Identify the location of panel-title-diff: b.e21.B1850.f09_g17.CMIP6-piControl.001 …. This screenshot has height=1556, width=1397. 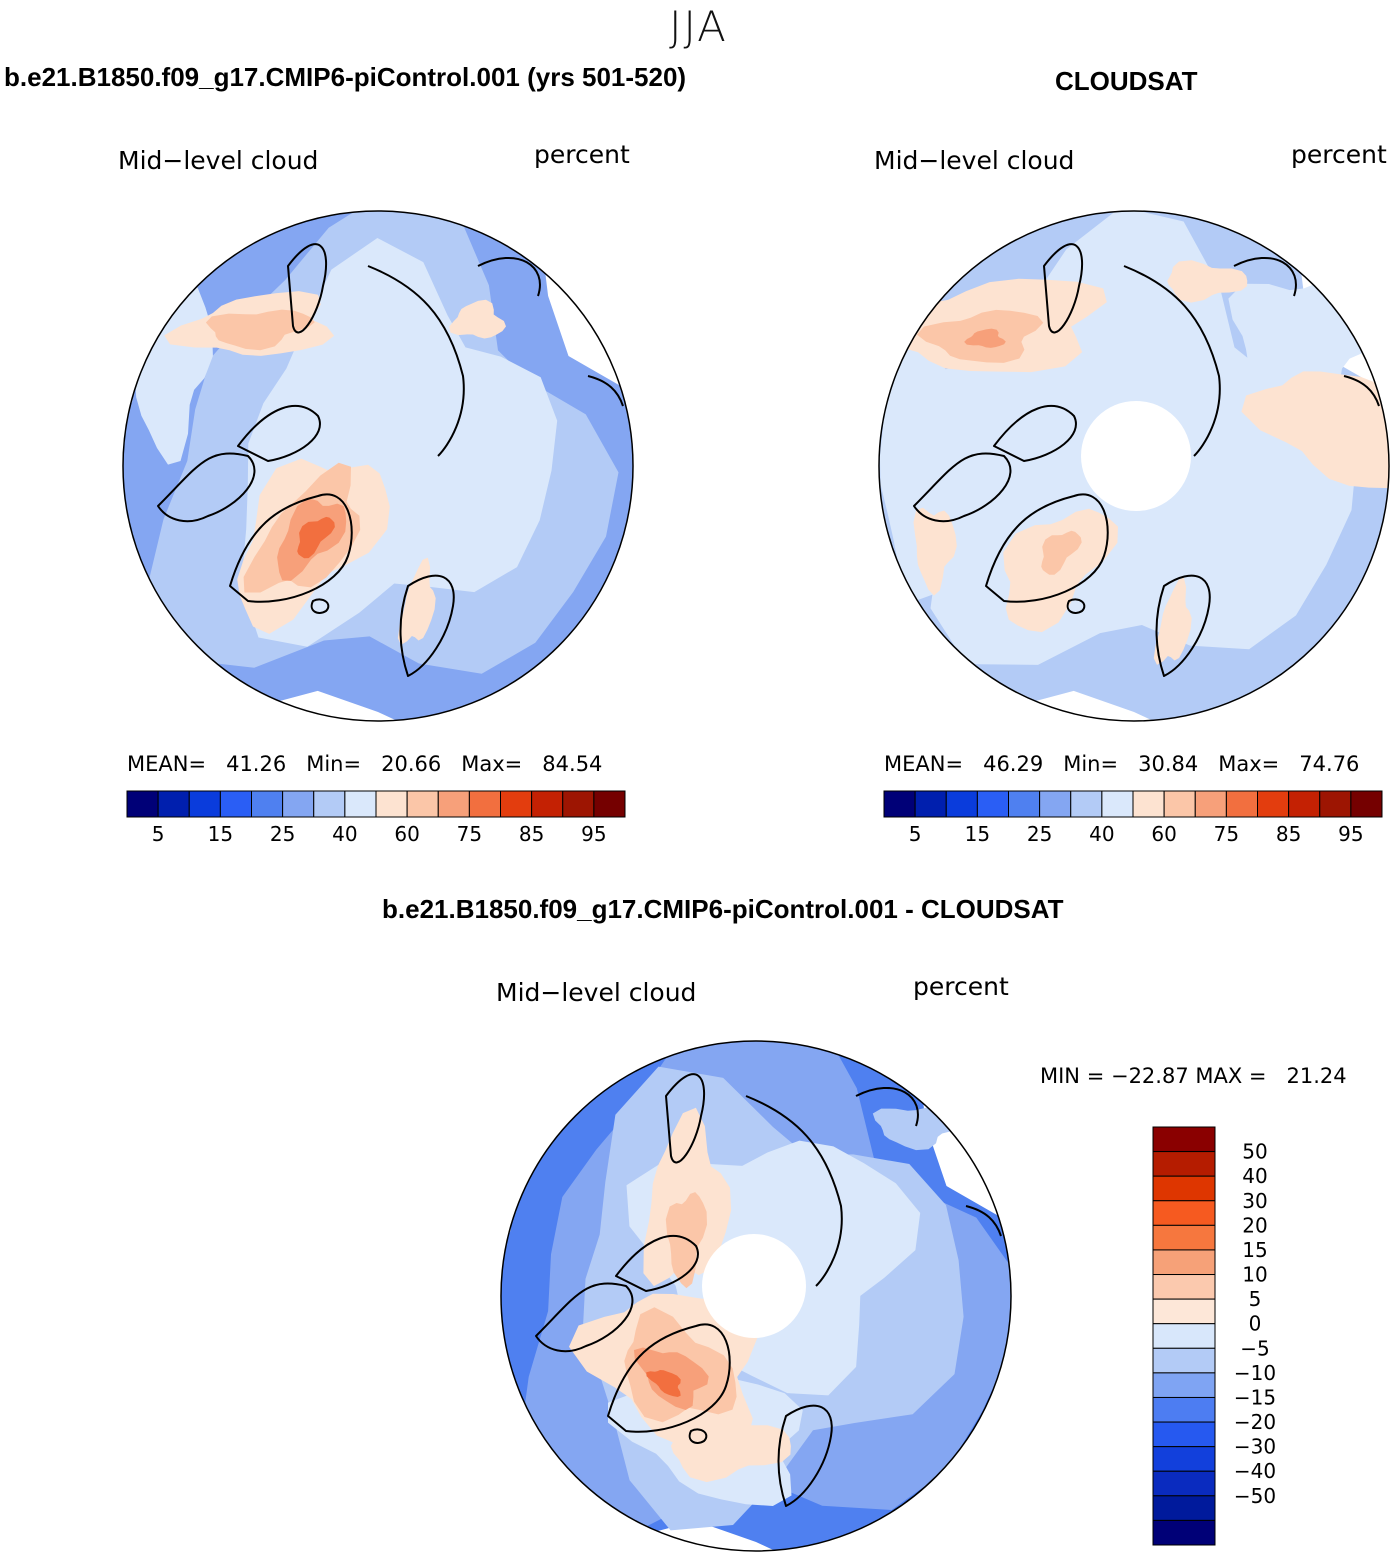
(723, 909).